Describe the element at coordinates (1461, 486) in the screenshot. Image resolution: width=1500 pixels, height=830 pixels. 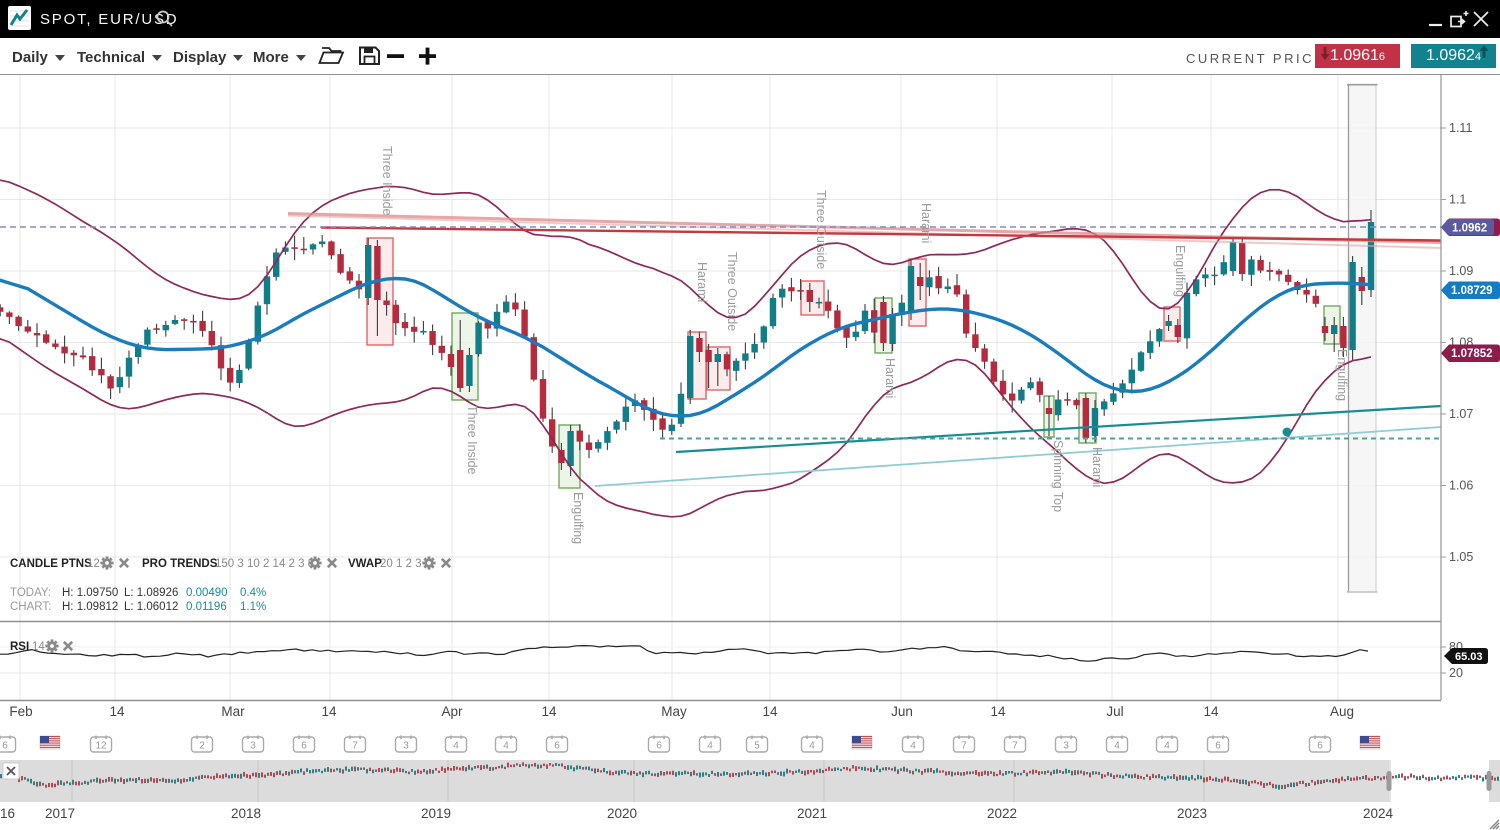
I see `svg-text: 1.06` at that location.